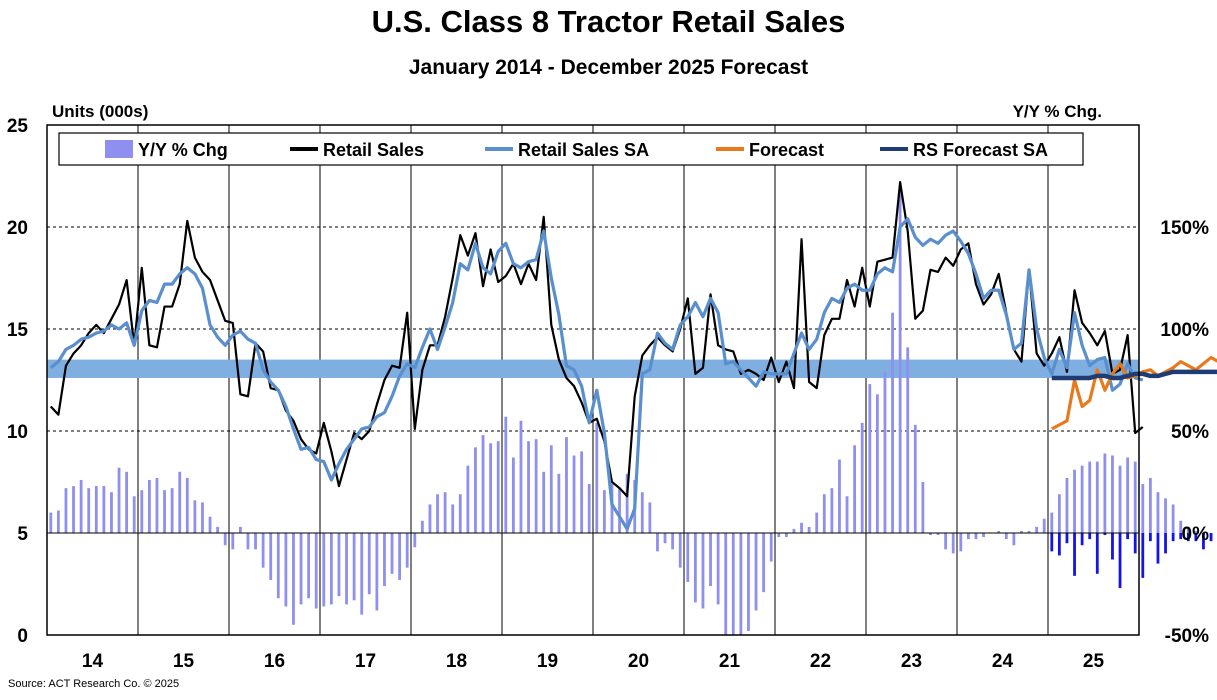  What do you see at coordinates (547, 661) in the screenshot?
I see `x-tick-label: 19` at bounding box center [547, 661].